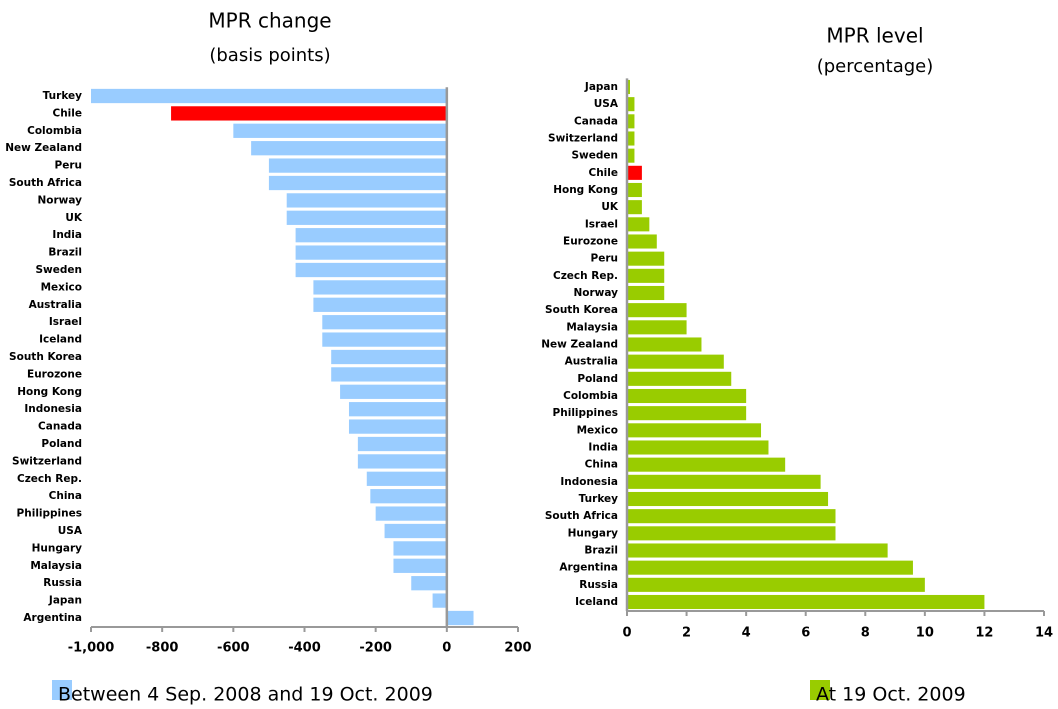  Describe the element at coordinates (304, 648) in the screenshot. I see `x-tick-label: -400` at that location.